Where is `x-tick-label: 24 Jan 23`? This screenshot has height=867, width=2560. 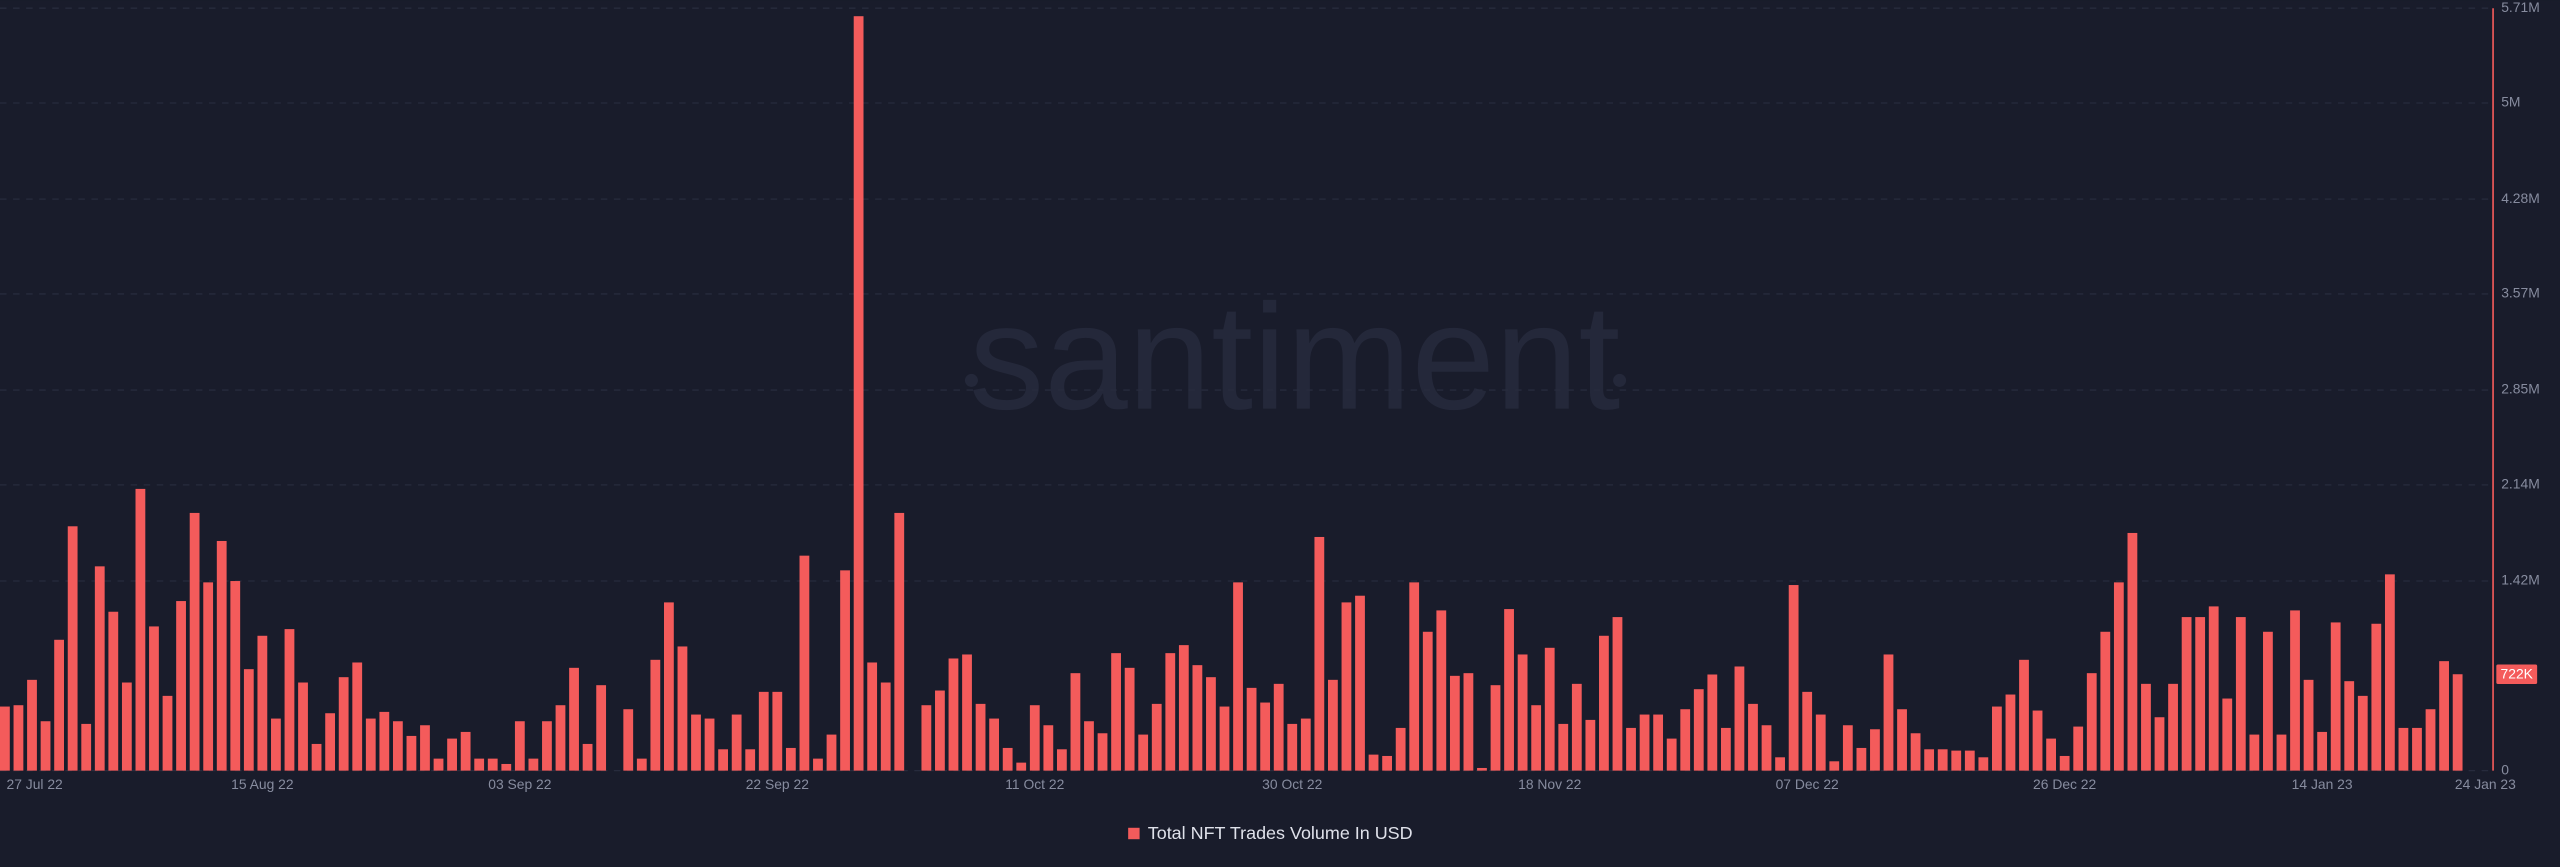 x-tick-label: 24 Jan 23 is located at coordinates (2485, 784).